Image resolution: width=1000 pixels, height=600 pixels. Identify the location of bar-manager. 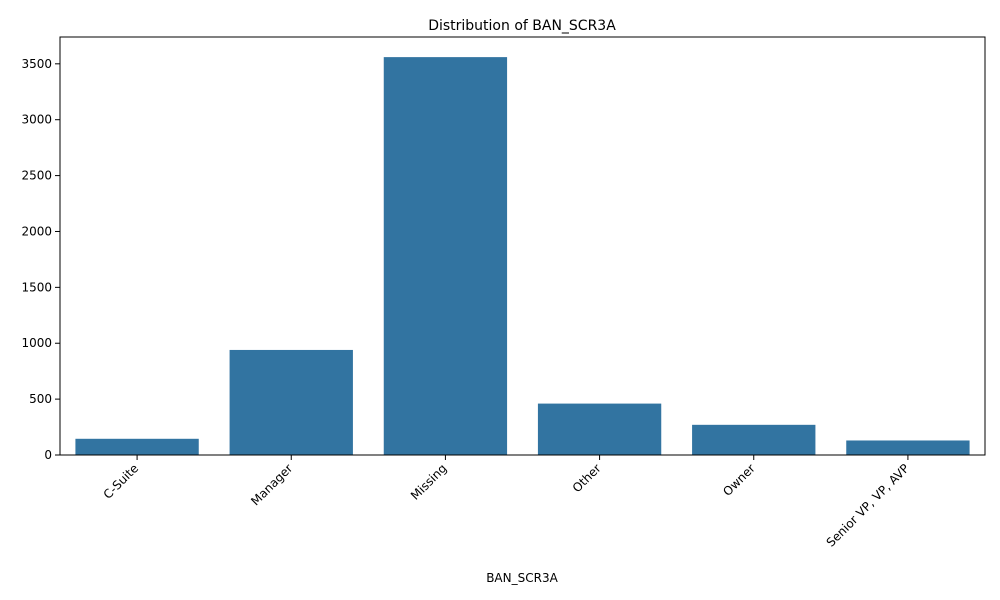
(291, 402).